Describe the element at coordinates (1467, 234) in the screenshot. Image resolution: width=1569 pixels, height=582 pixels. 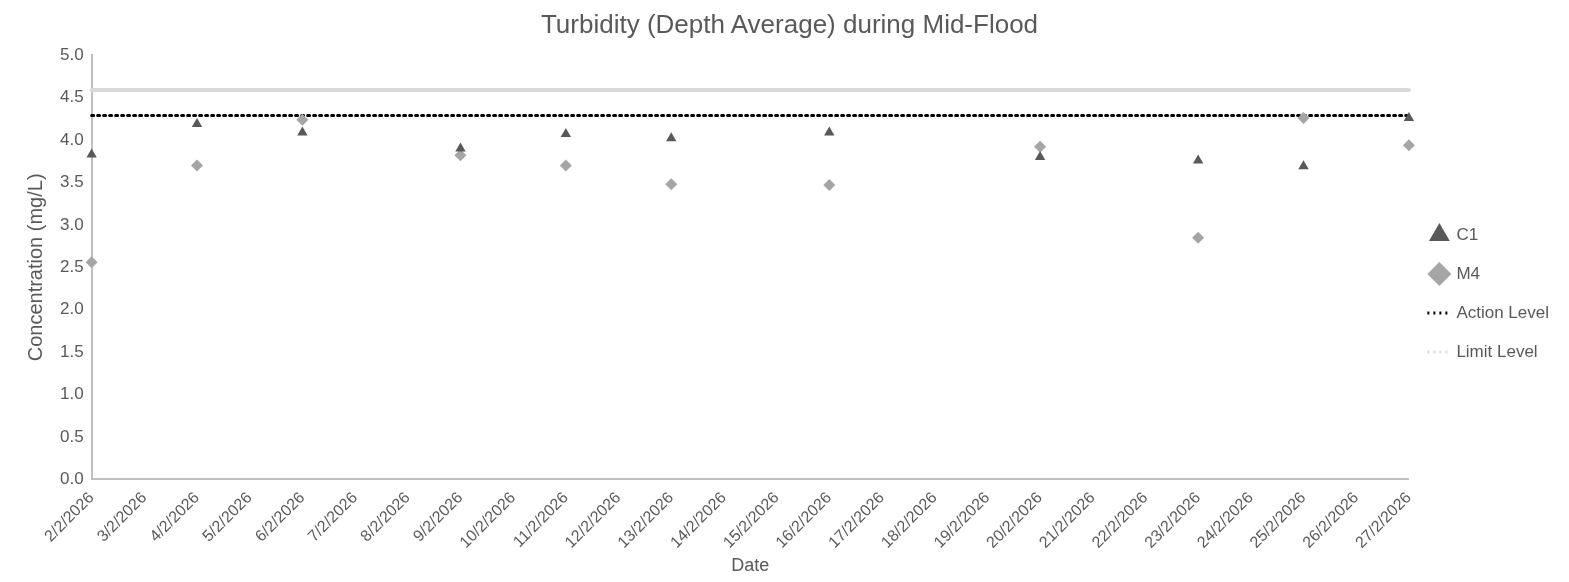
I see `legend-label: C1` at that location.